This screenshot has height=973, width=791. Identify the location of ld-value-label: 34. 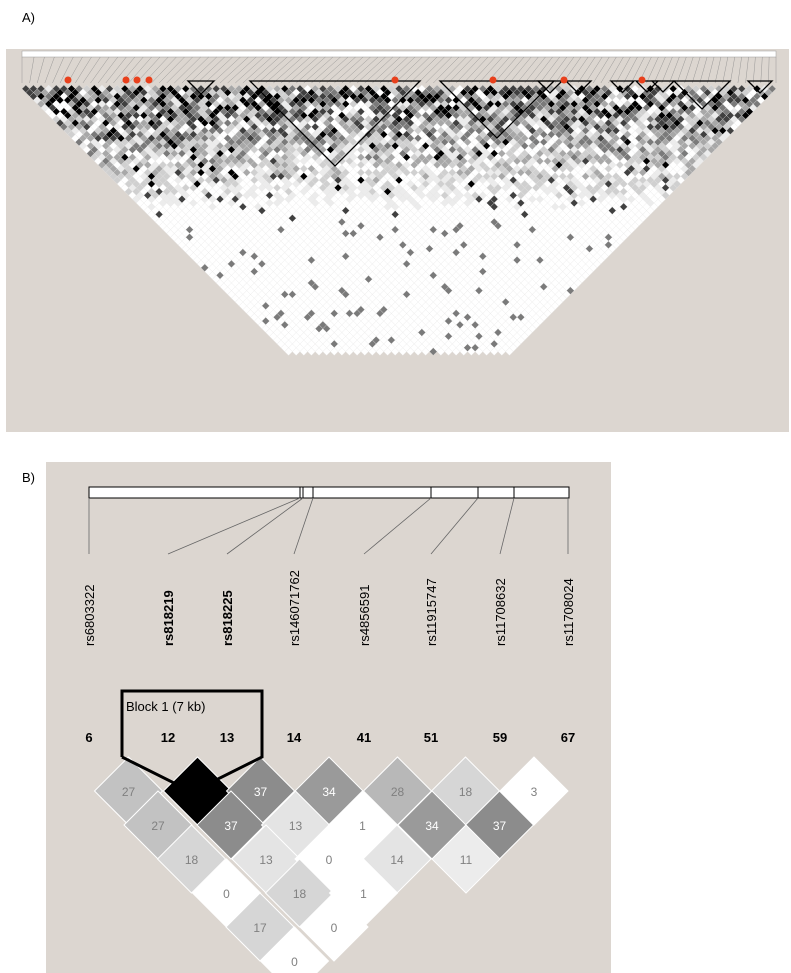
(329, 792).